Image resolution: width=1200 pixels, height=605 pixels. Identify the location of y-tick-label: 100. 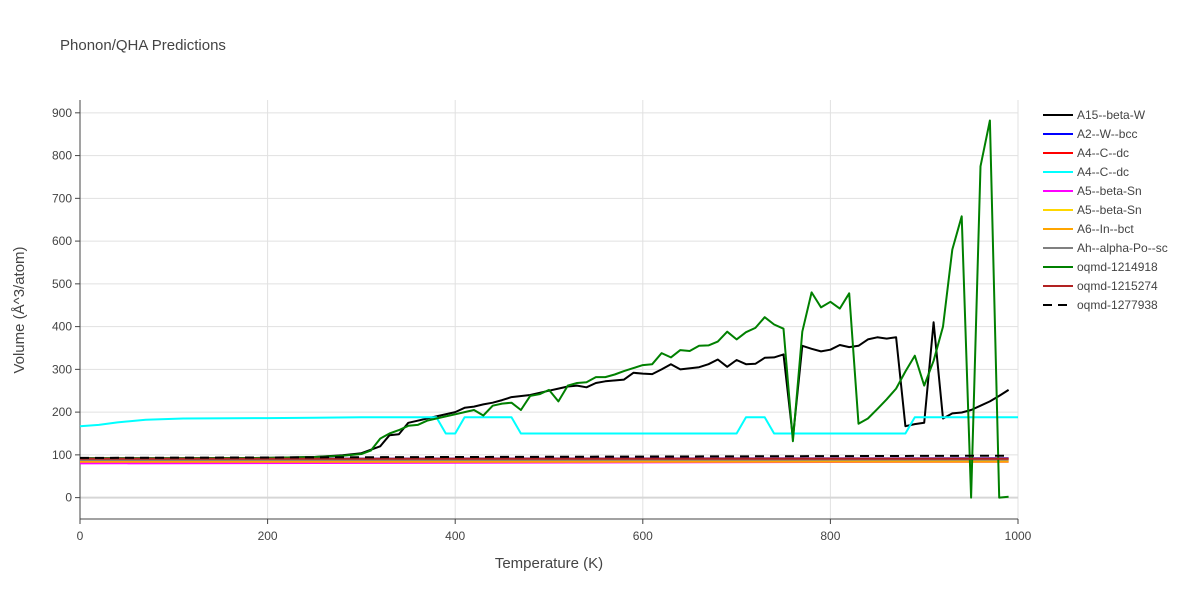
(62, 455).